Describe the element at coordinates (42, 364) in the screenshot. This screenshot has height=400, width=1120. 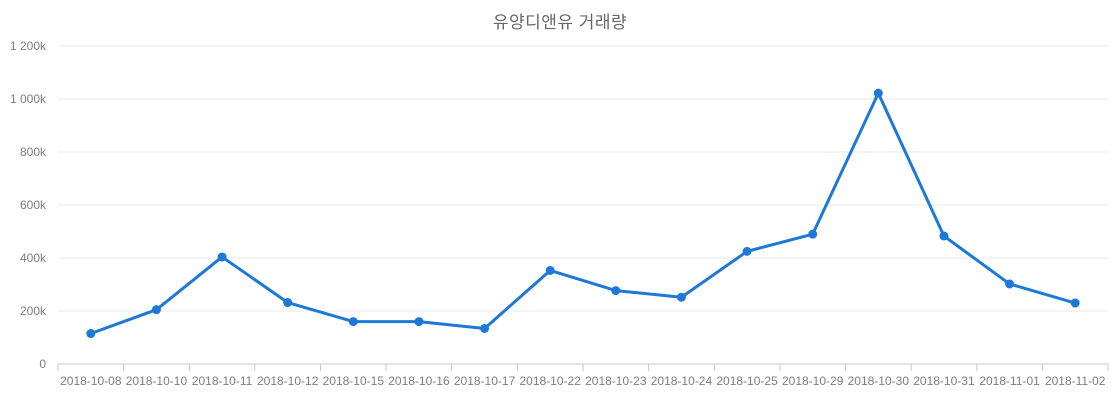
I see `y-axis-label: 0` at that location.